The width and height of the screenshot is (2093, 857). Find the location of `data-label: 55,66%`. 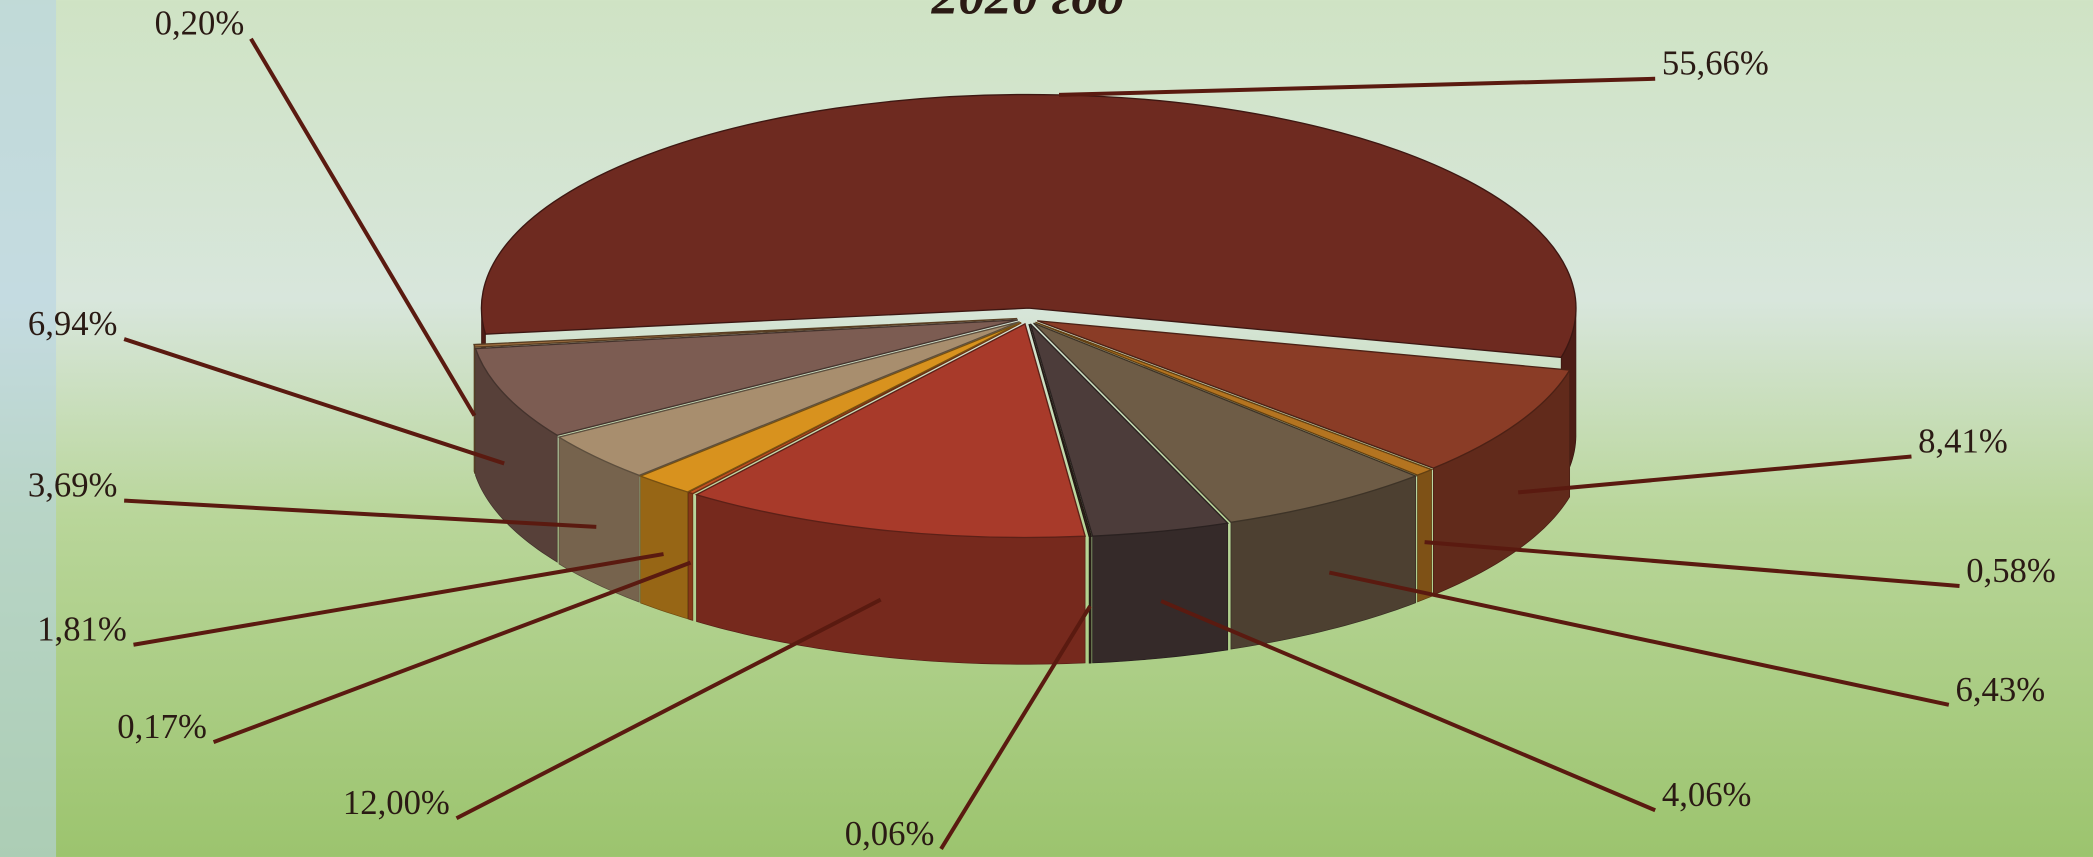

data-label: 55,66% is located at coordinates (1715, 63).